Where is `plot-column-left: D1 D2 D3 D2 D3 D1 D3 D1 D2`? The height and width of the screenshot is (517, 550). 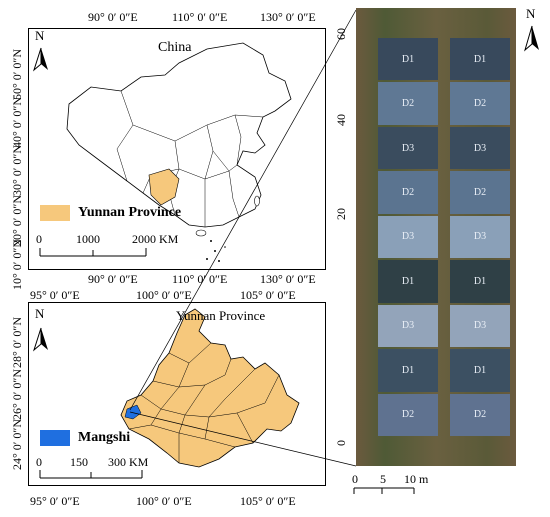
plot-column-left: D1 D2 D3 D2 D3 D1 D3 D1 D2 is located at coordinates (408, 238).